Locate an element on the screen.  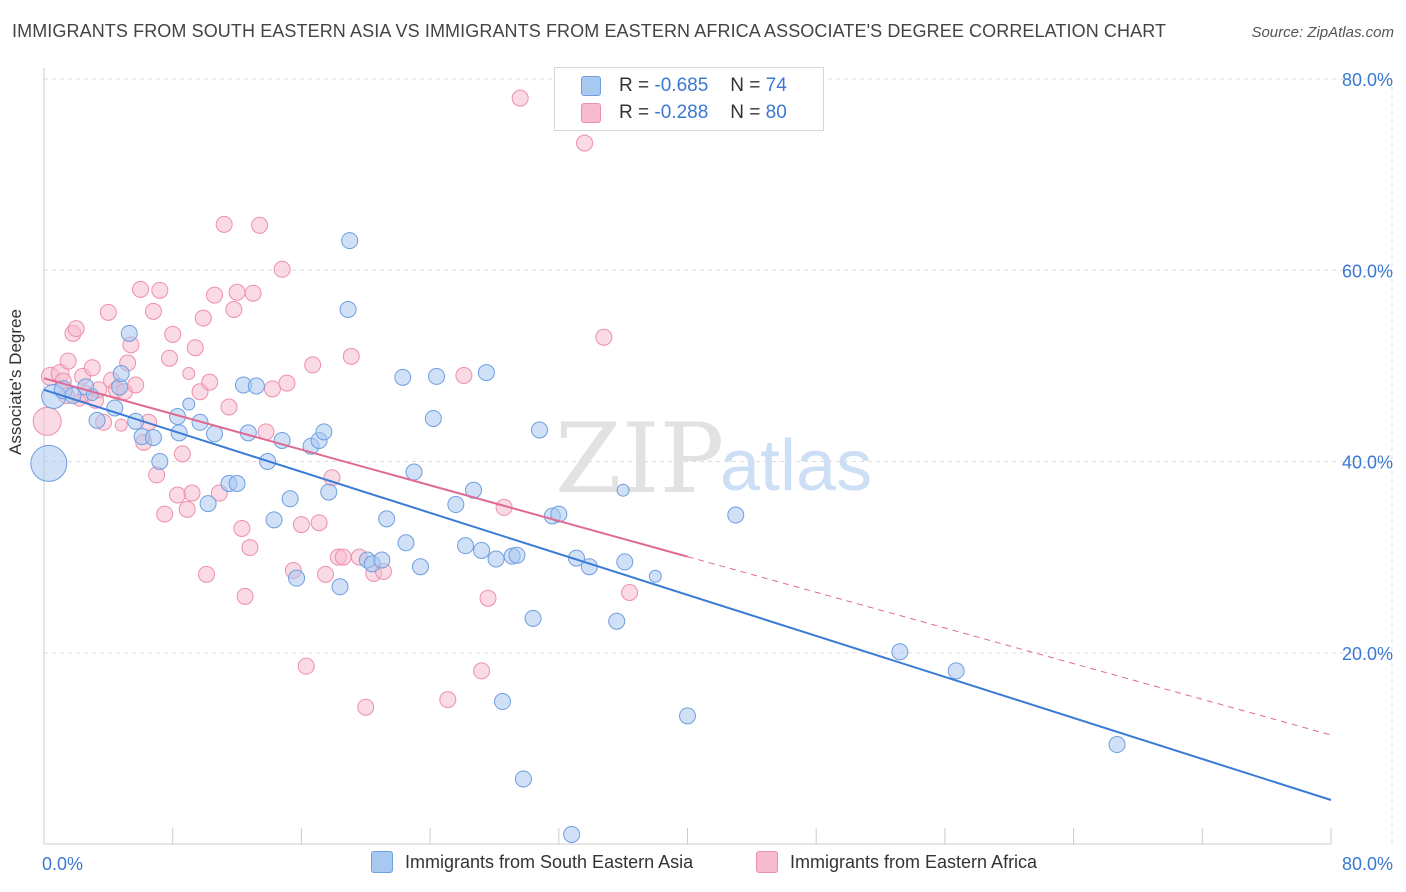
y-tick-label-80: 80.0% is located at coordinates (1367, 80).